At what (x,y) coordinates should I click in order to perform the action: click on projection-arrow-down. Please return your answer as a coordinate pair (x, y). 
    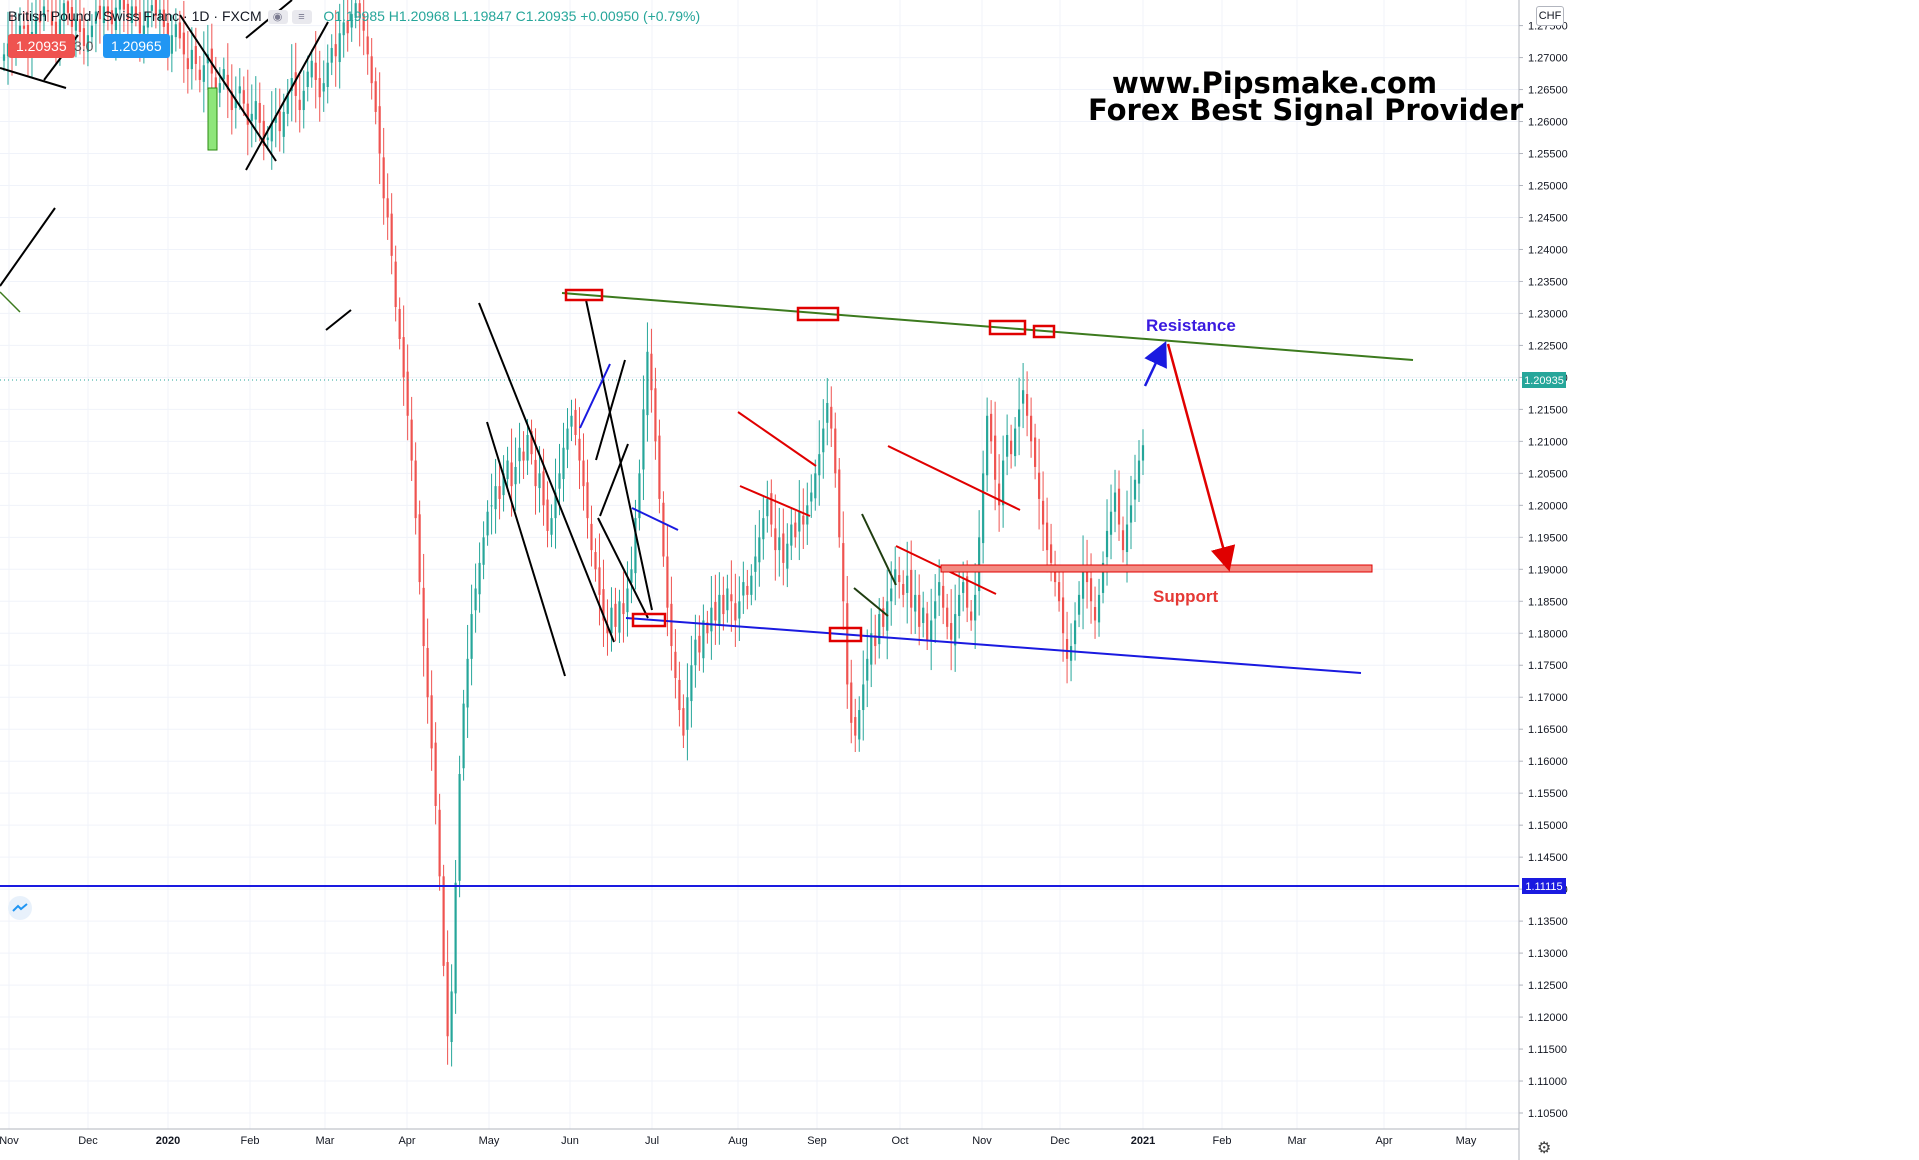
    Looking at the image, I should click on (1201, 457).